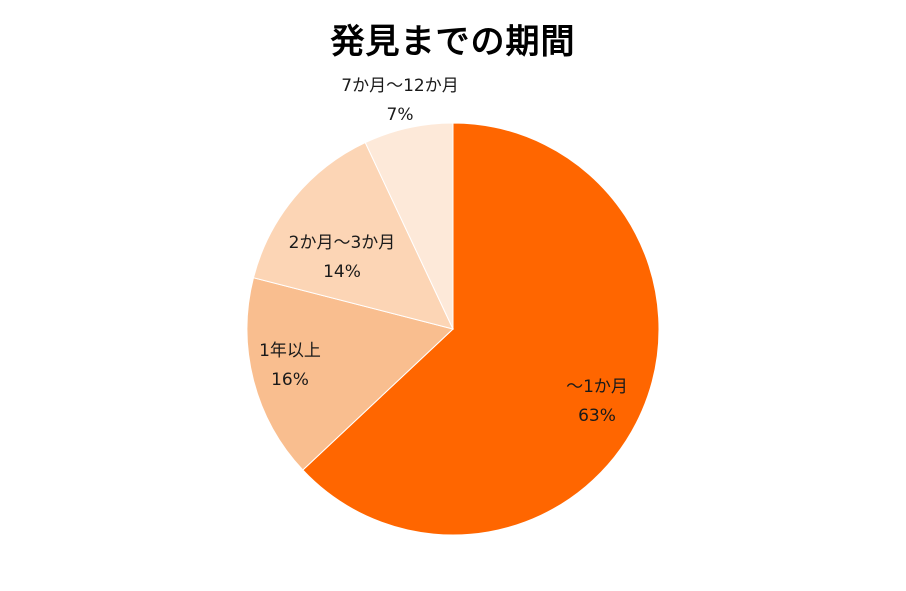 Image resolution: width=906 pixels, height=591 pixels. What do you see at coordinates (399, 86) in the screenshot?
I see `slice-category-label: 7か月～12か月` at bounding box center [399, 86].